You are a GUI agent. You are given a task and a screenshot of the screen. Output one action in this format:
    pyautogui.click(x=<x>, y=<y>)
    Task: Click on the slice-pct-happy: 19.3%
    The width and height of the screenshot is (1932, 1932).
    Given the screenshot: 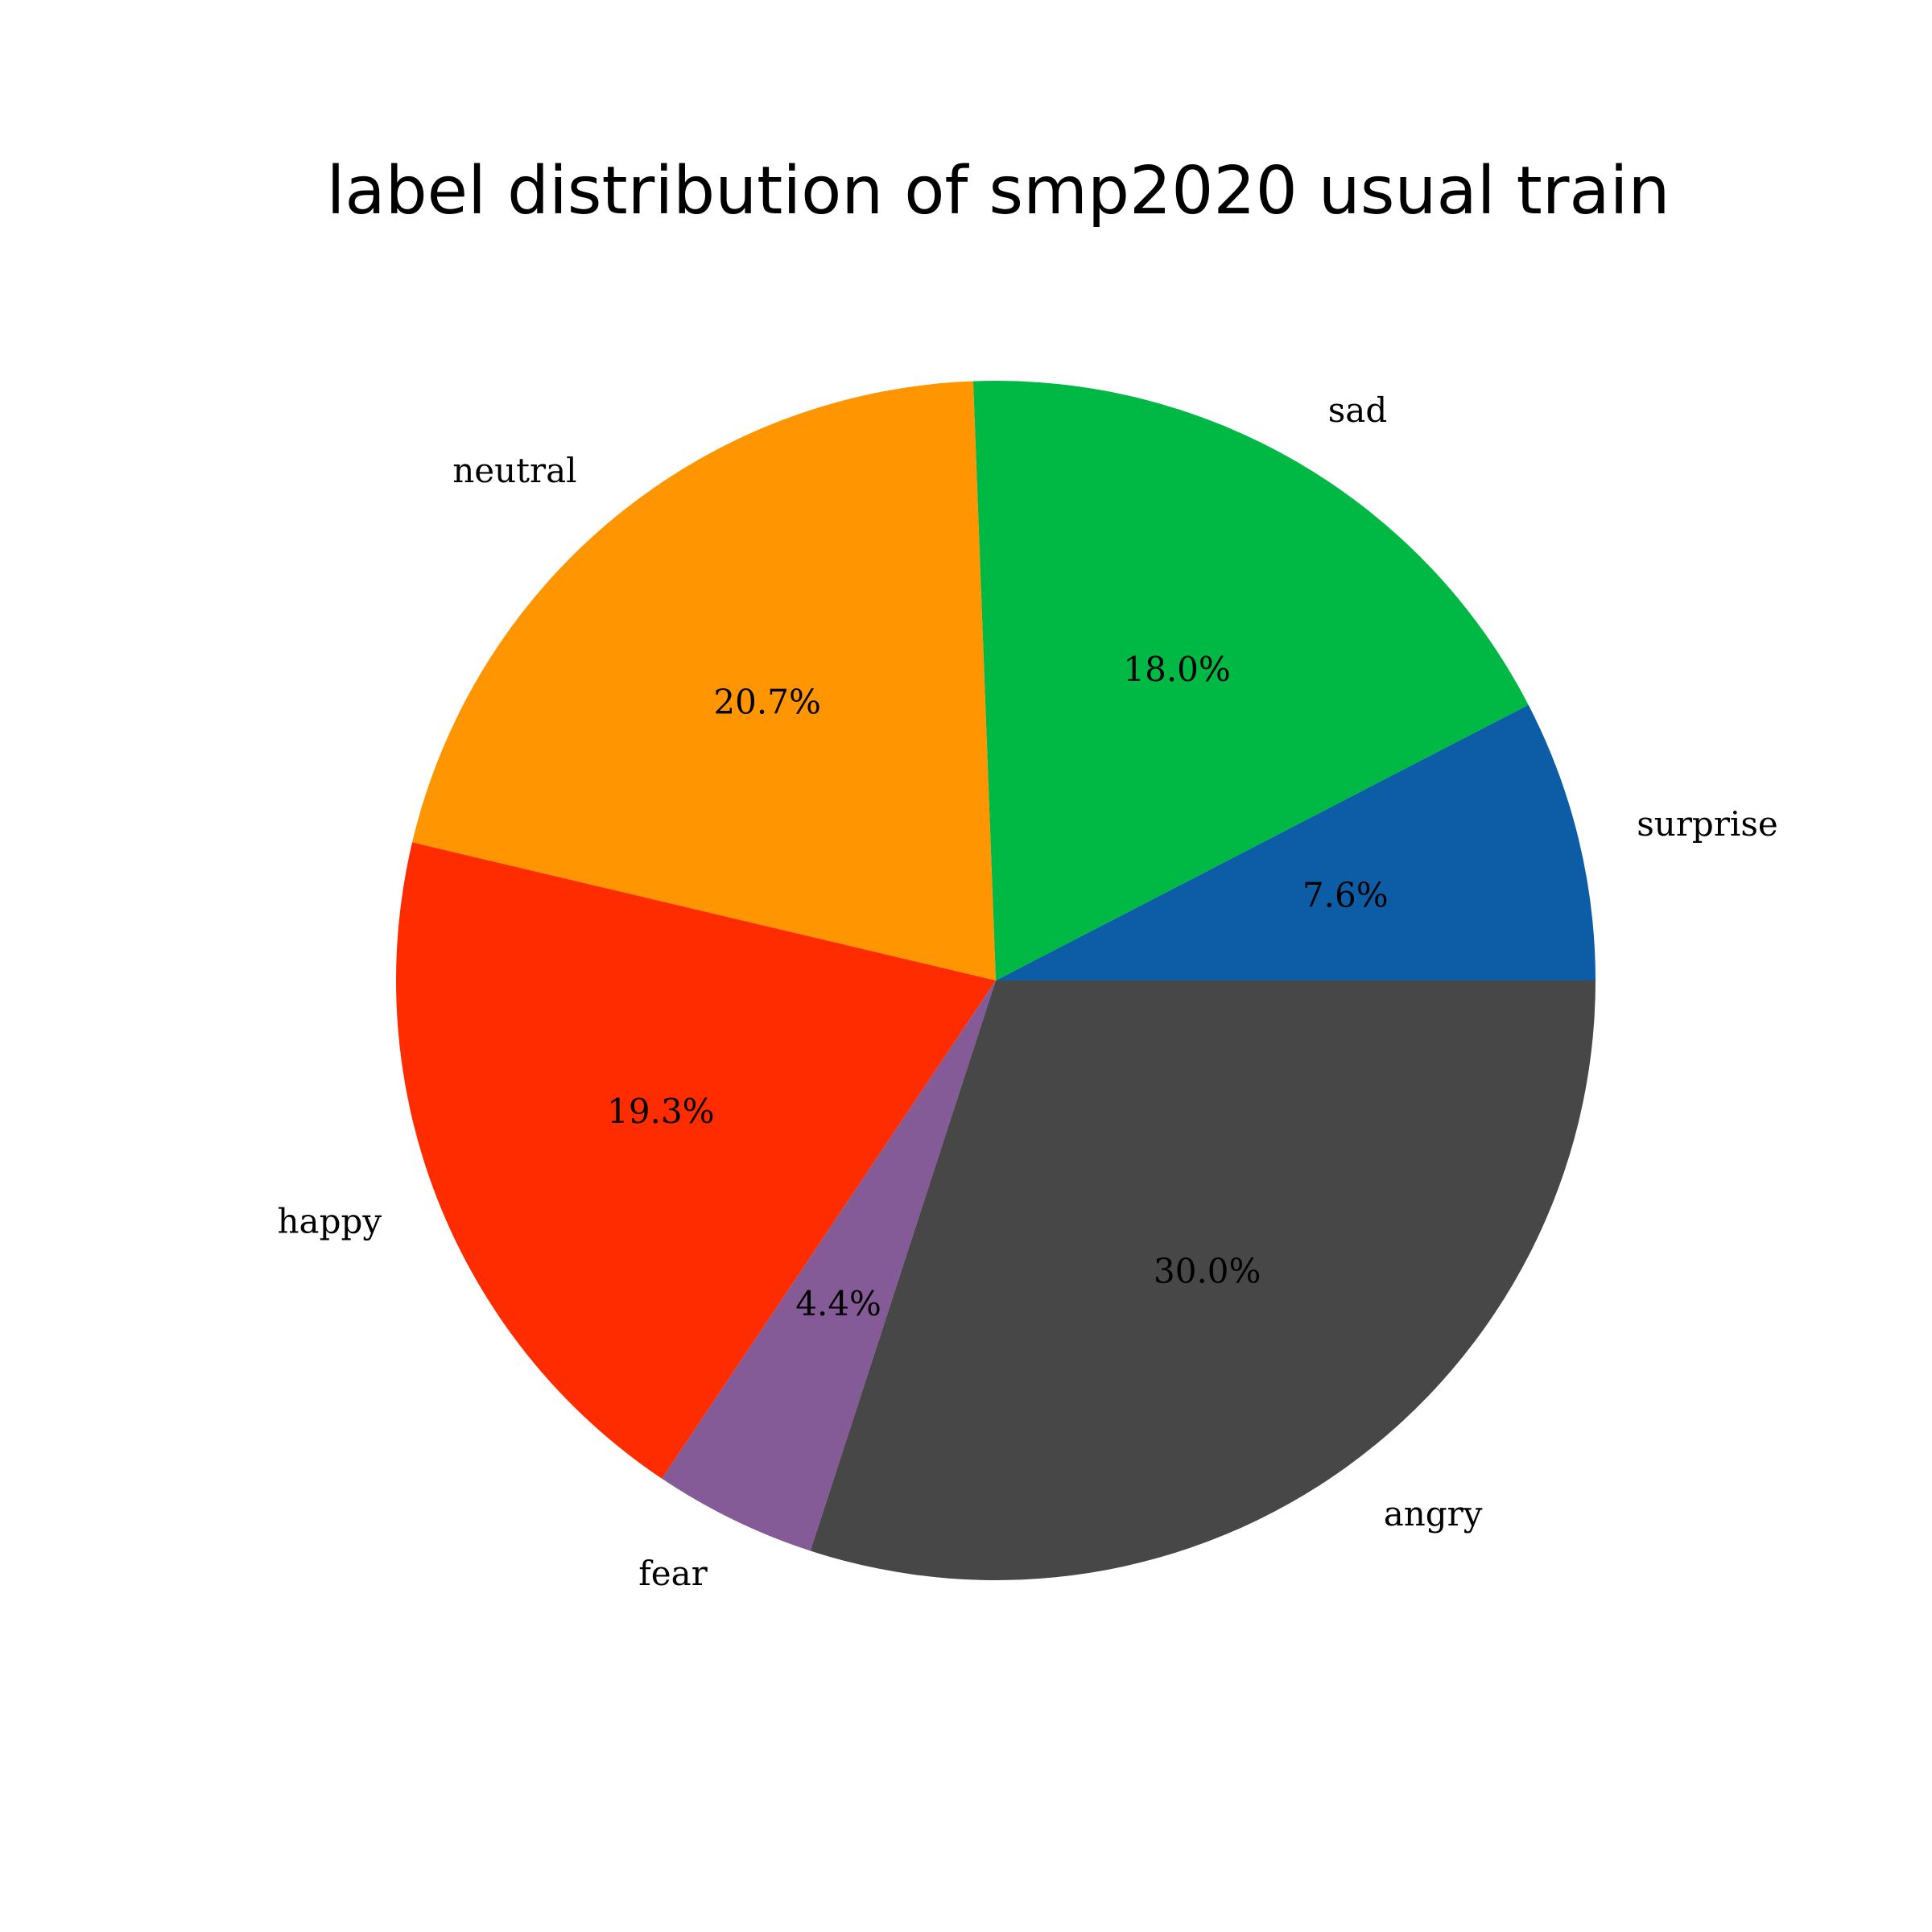 What is the action you would take?
    pyautogui.click(x=660, y=1111)
    